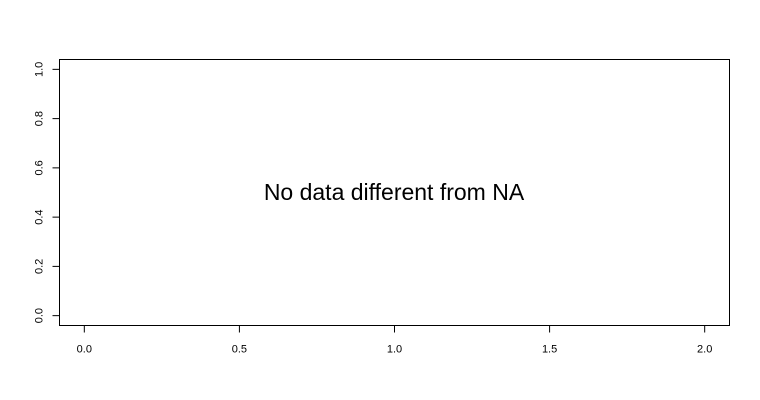 This screenshot has width=760, height=400. I want to click on no-data-message: No data different from NA, so click(394, 192).